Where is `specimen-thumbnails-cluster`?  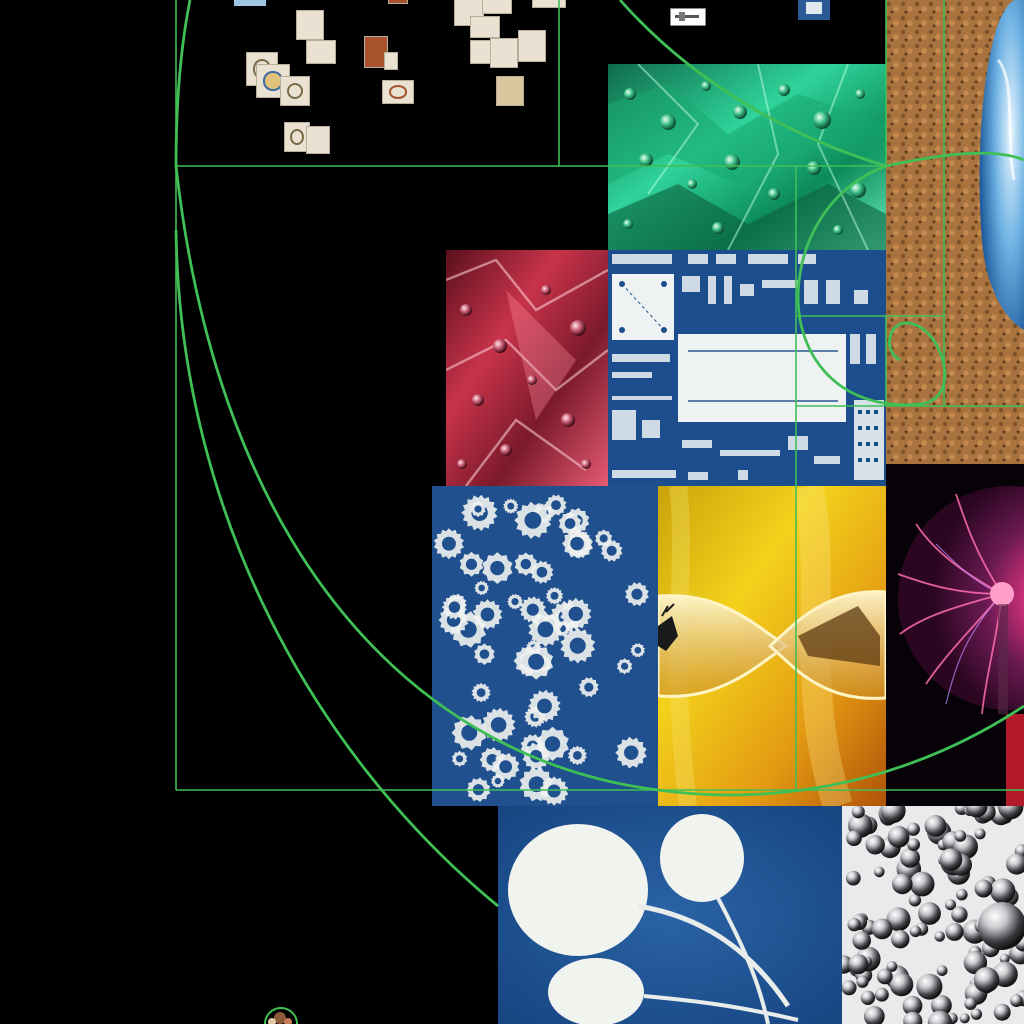 specimen-thumbnails-cluster is located at coordinates (391, 82).